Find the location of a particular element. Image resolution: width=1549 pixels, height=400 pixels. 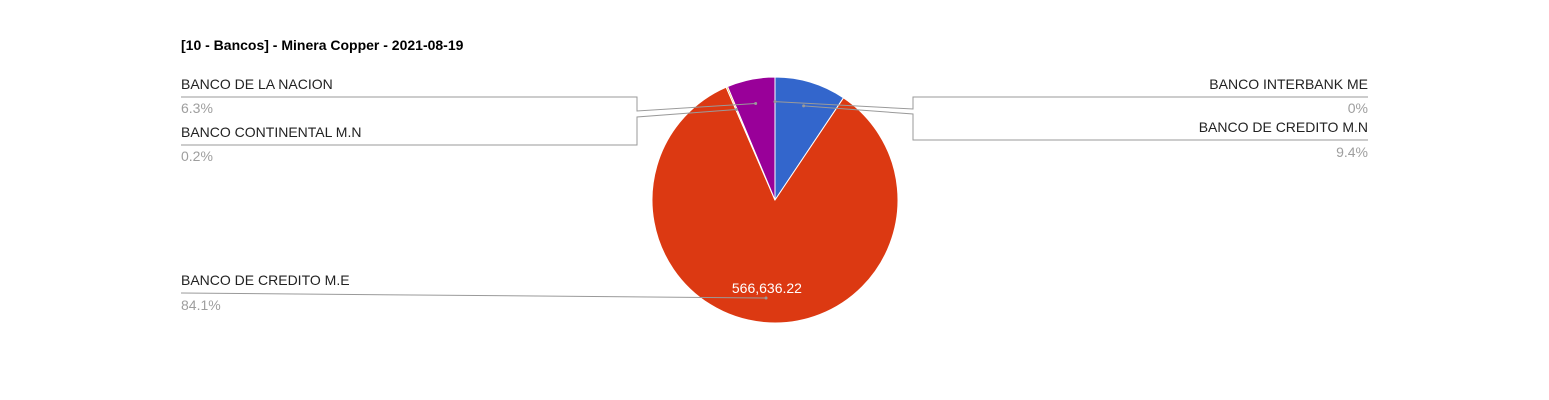

slice-name-label: BANCO DE LA NACION is located at coordinates (257, 84).